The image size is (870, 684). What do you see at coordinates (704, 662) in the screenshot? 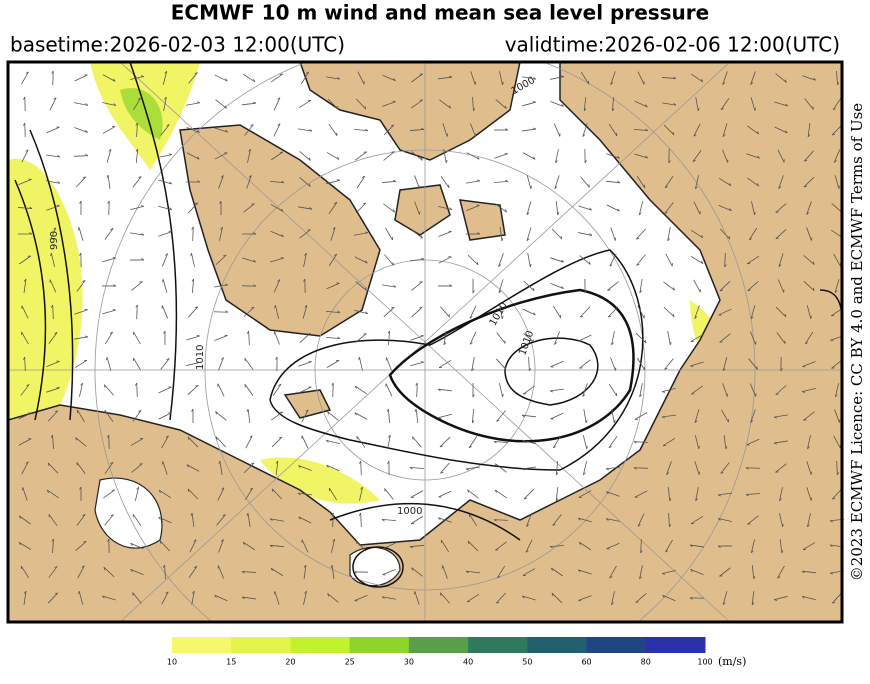
I see `colorbar-tick-label: 100` at bounding box center [704, 662].